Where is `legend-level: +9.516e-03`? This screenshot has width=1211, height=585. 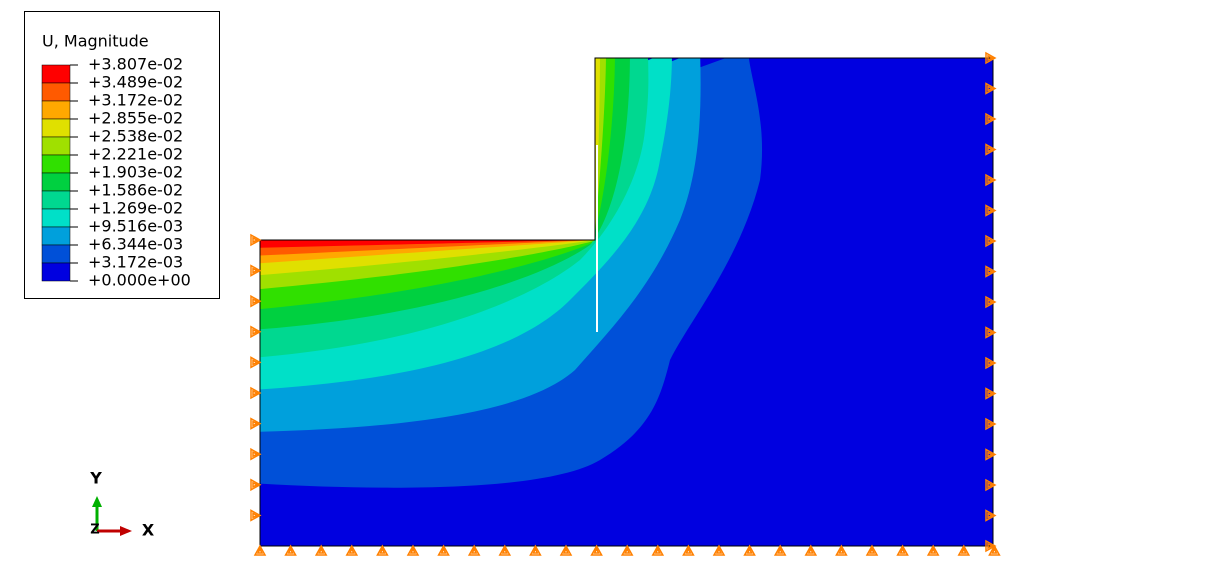 legend-level: +9.516e-03 is located at coordinates (135, 226).